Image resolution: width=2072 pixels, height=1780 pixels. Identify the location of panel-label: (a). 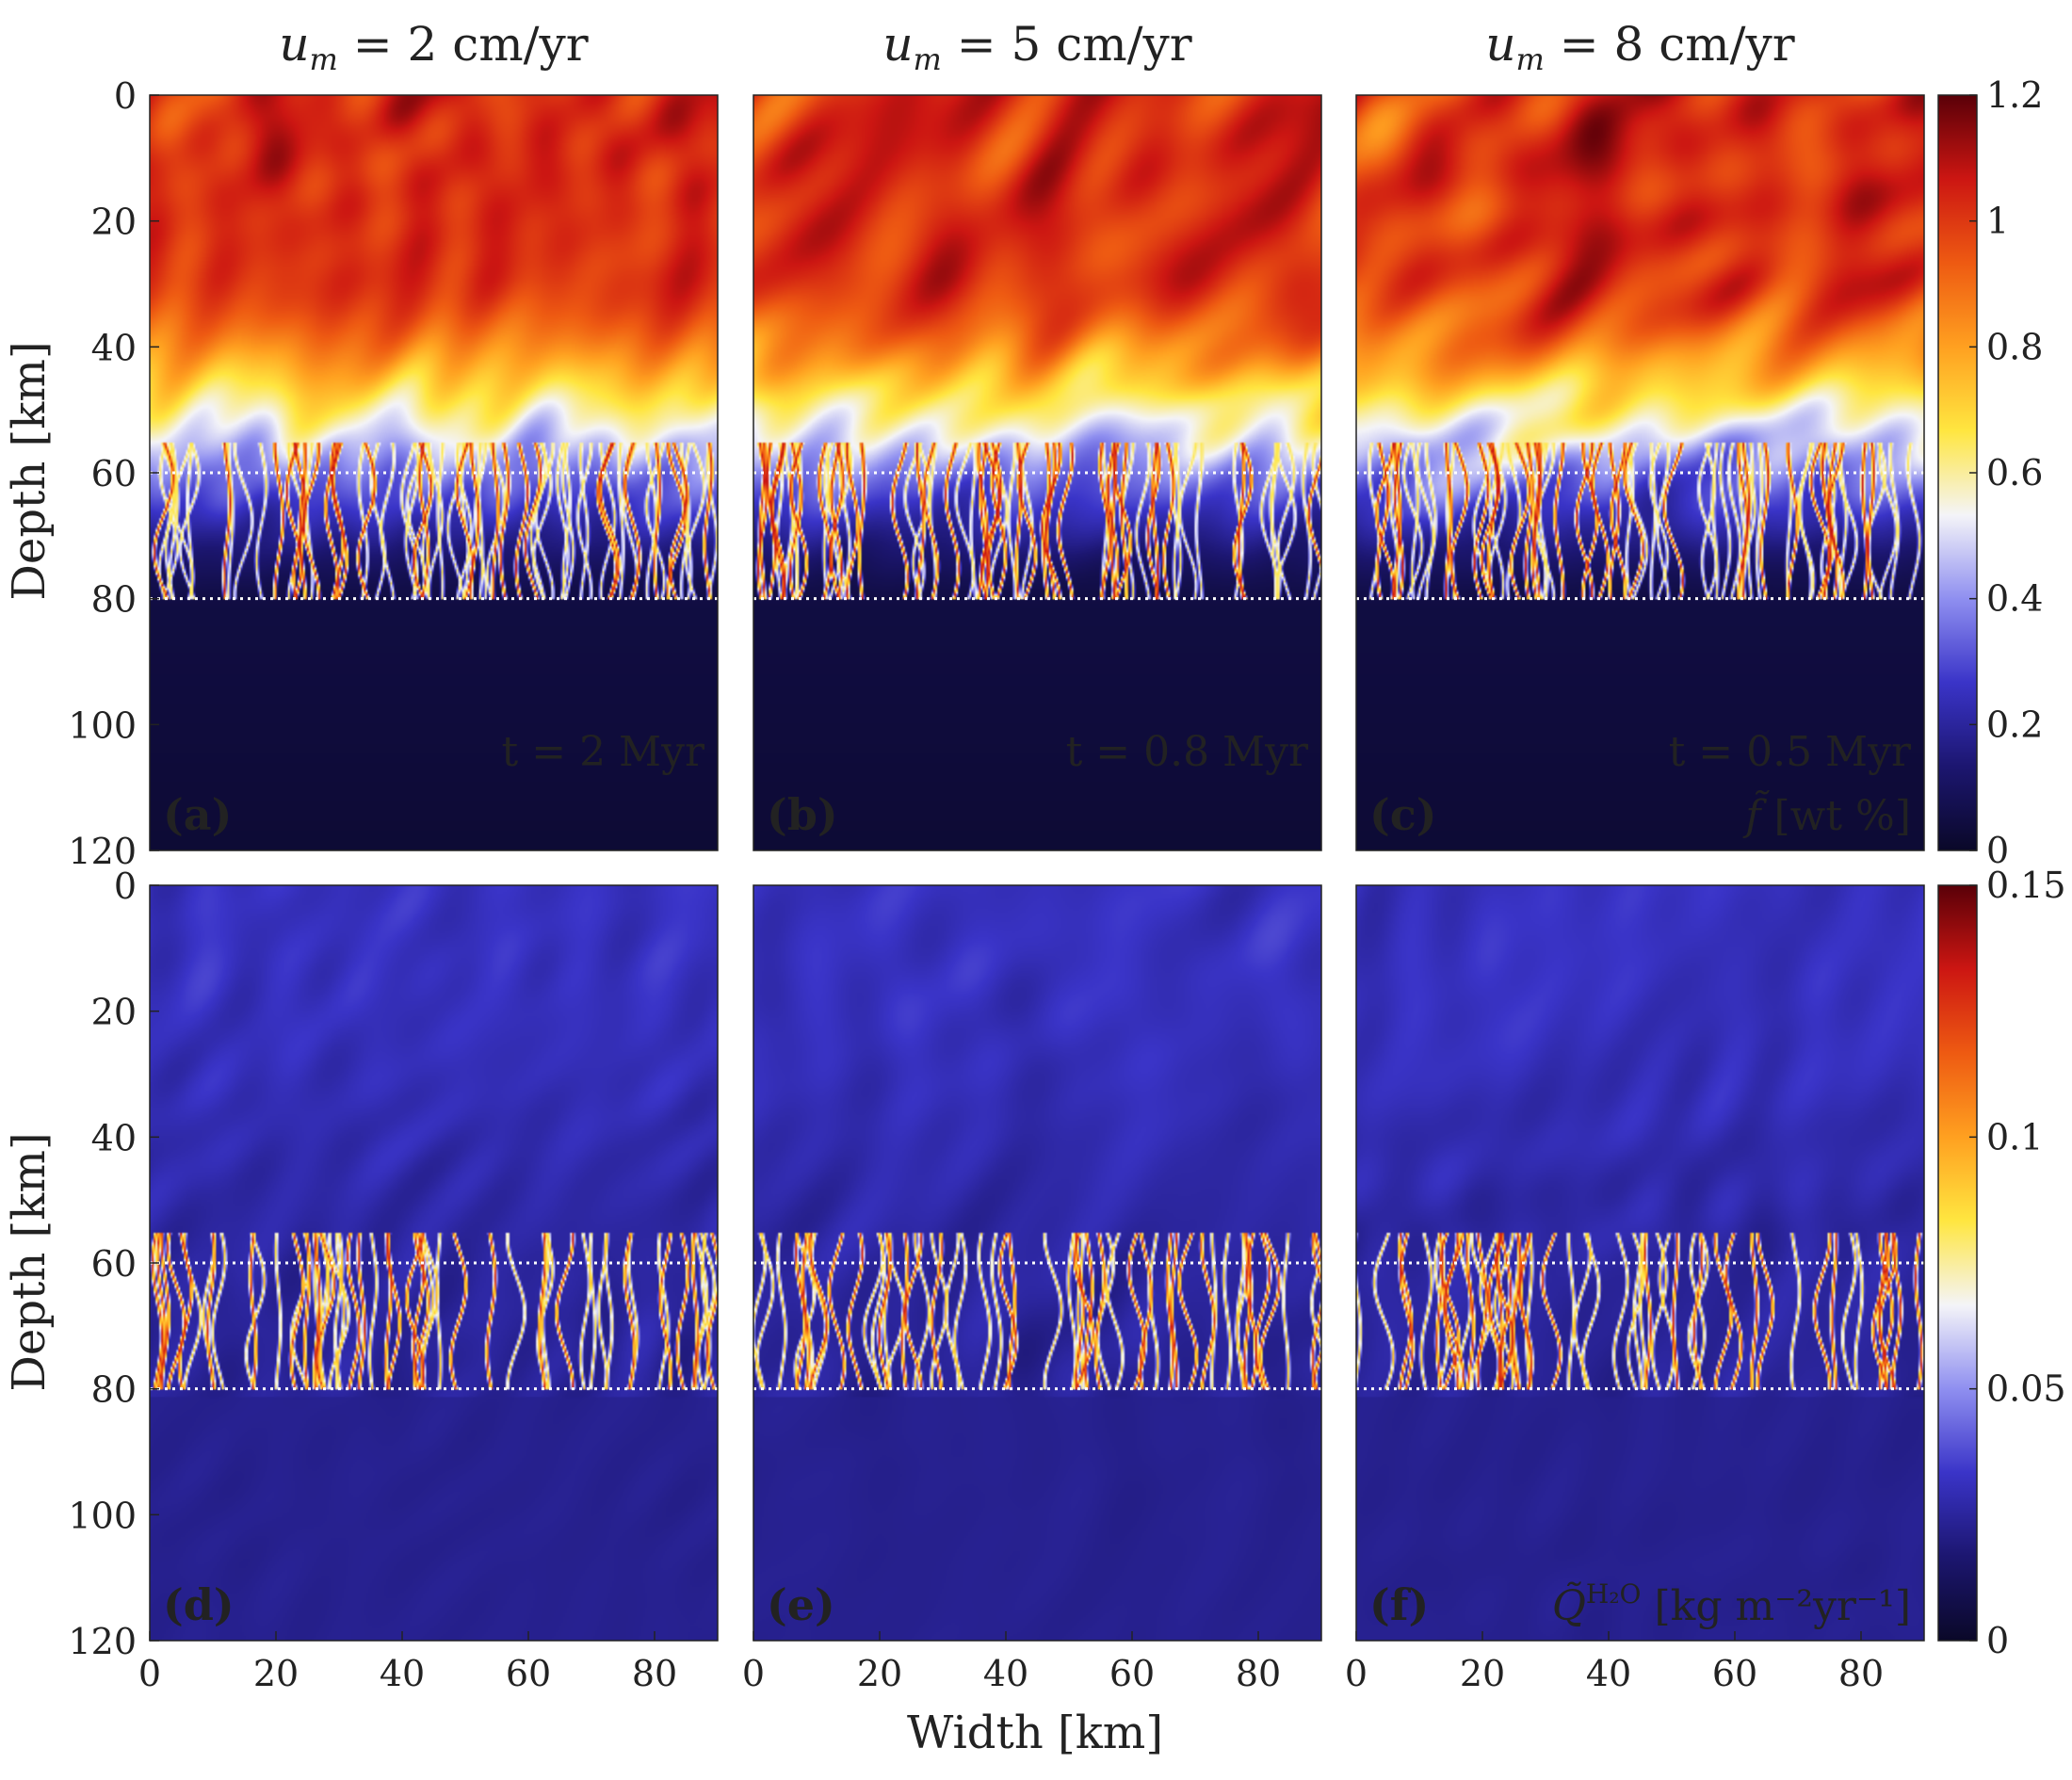
(197, 814).